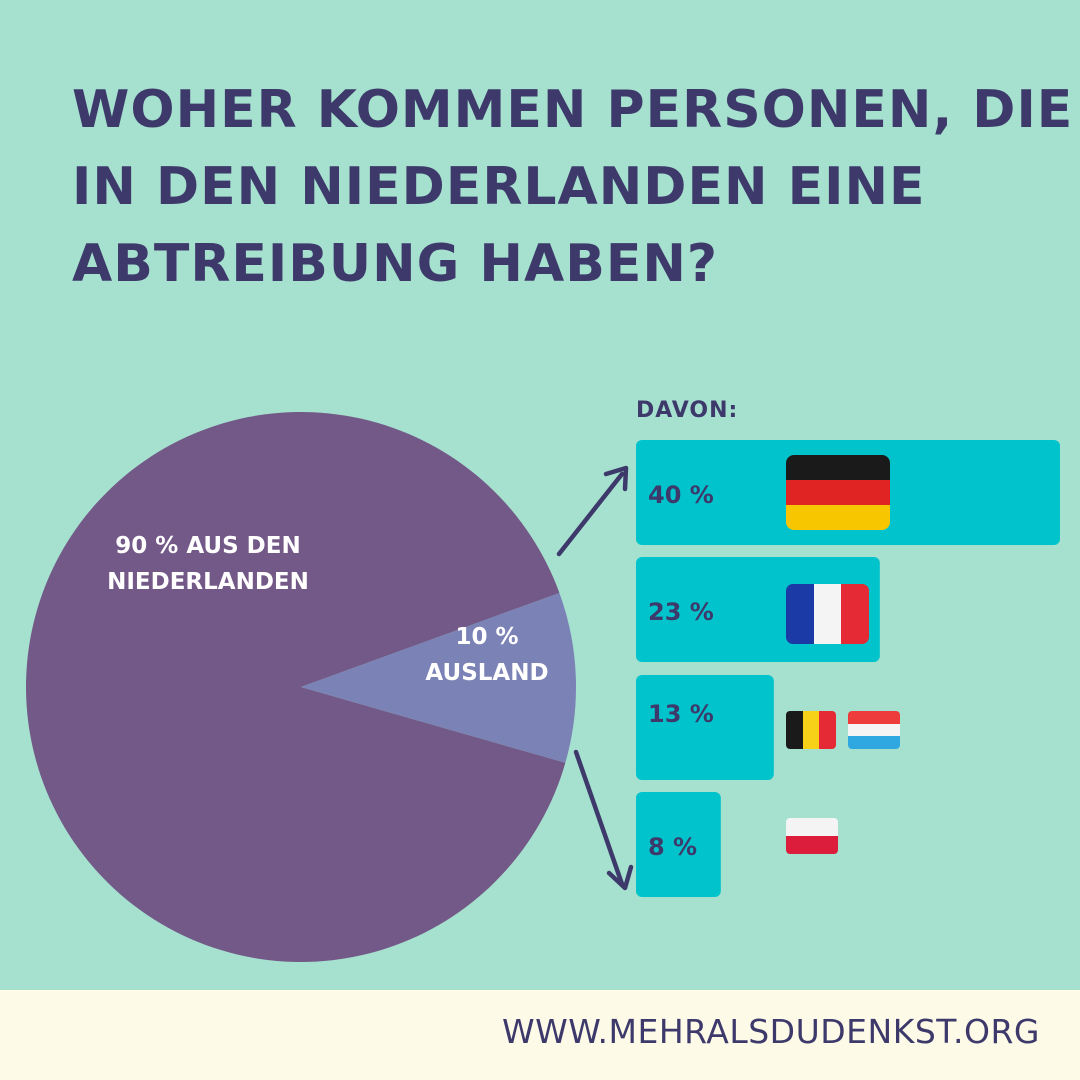  What do you see at coordinates (827, 614) in the screenshot?
I see `france-flag` at bounding box center [827, 614].